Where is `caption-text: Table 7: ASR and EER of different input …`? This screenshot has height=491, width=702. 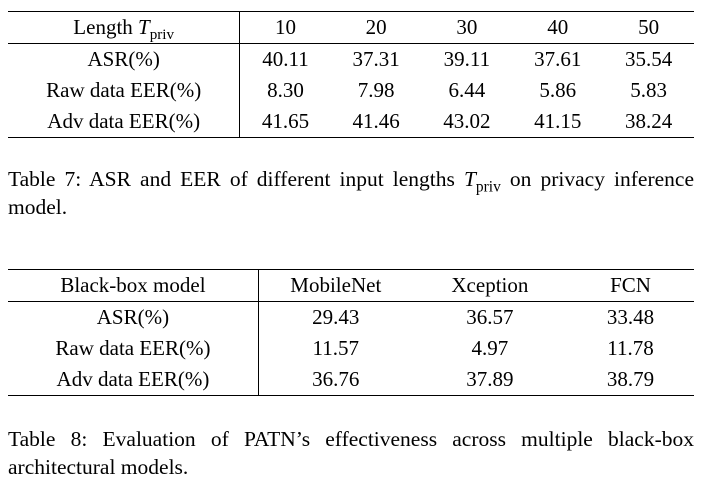
caption-text: Table 7: ASR and EER of different input … is located at coordinates (236, 179).